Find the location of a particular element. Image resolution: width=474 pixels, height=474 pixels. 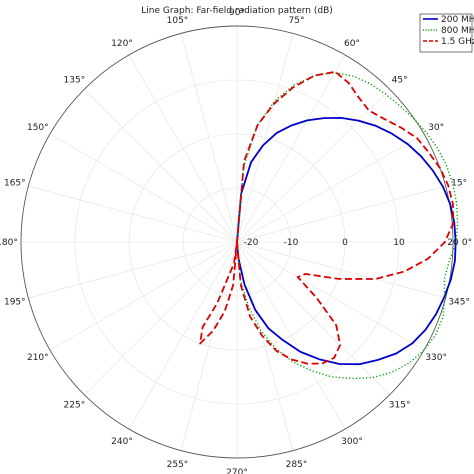

angle-label-120: 120° is located at coordinates (122, 44).